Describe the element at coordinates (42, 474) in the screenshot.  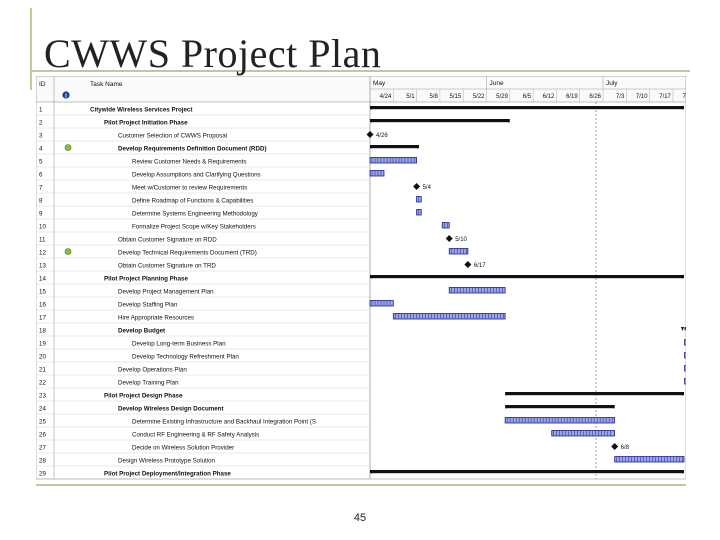
I see `task-id: 29` at that location.